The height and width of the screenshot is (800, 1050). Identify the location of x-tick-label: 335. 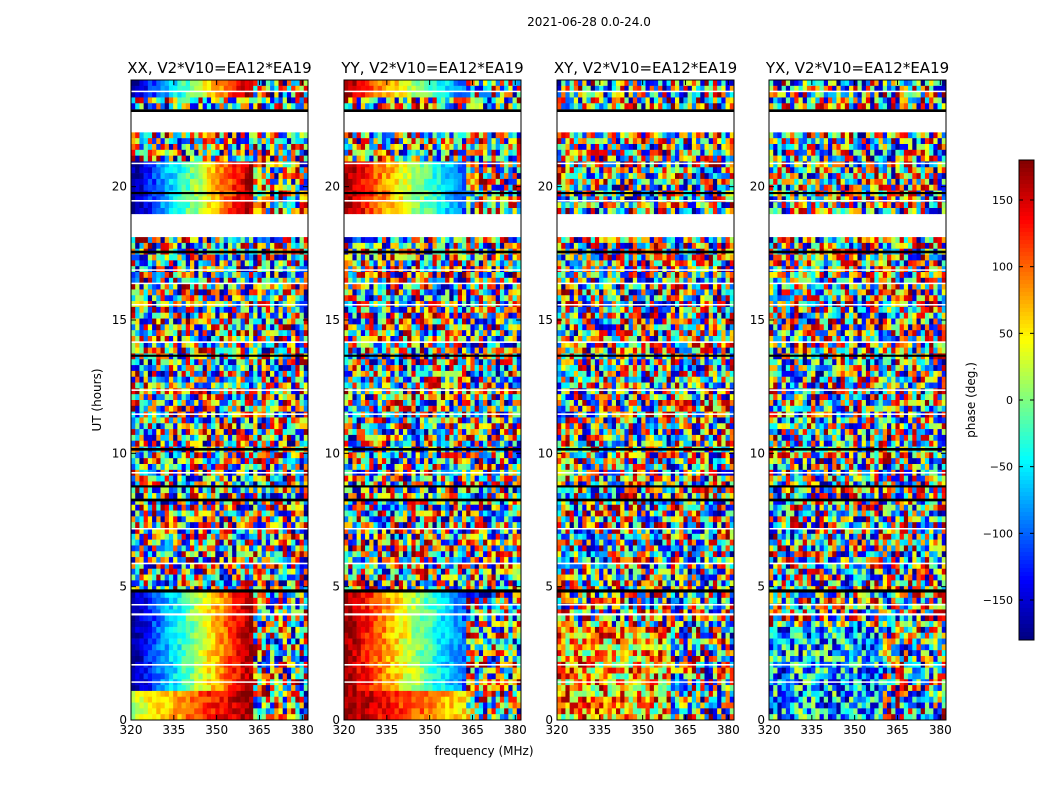
(173, 730).